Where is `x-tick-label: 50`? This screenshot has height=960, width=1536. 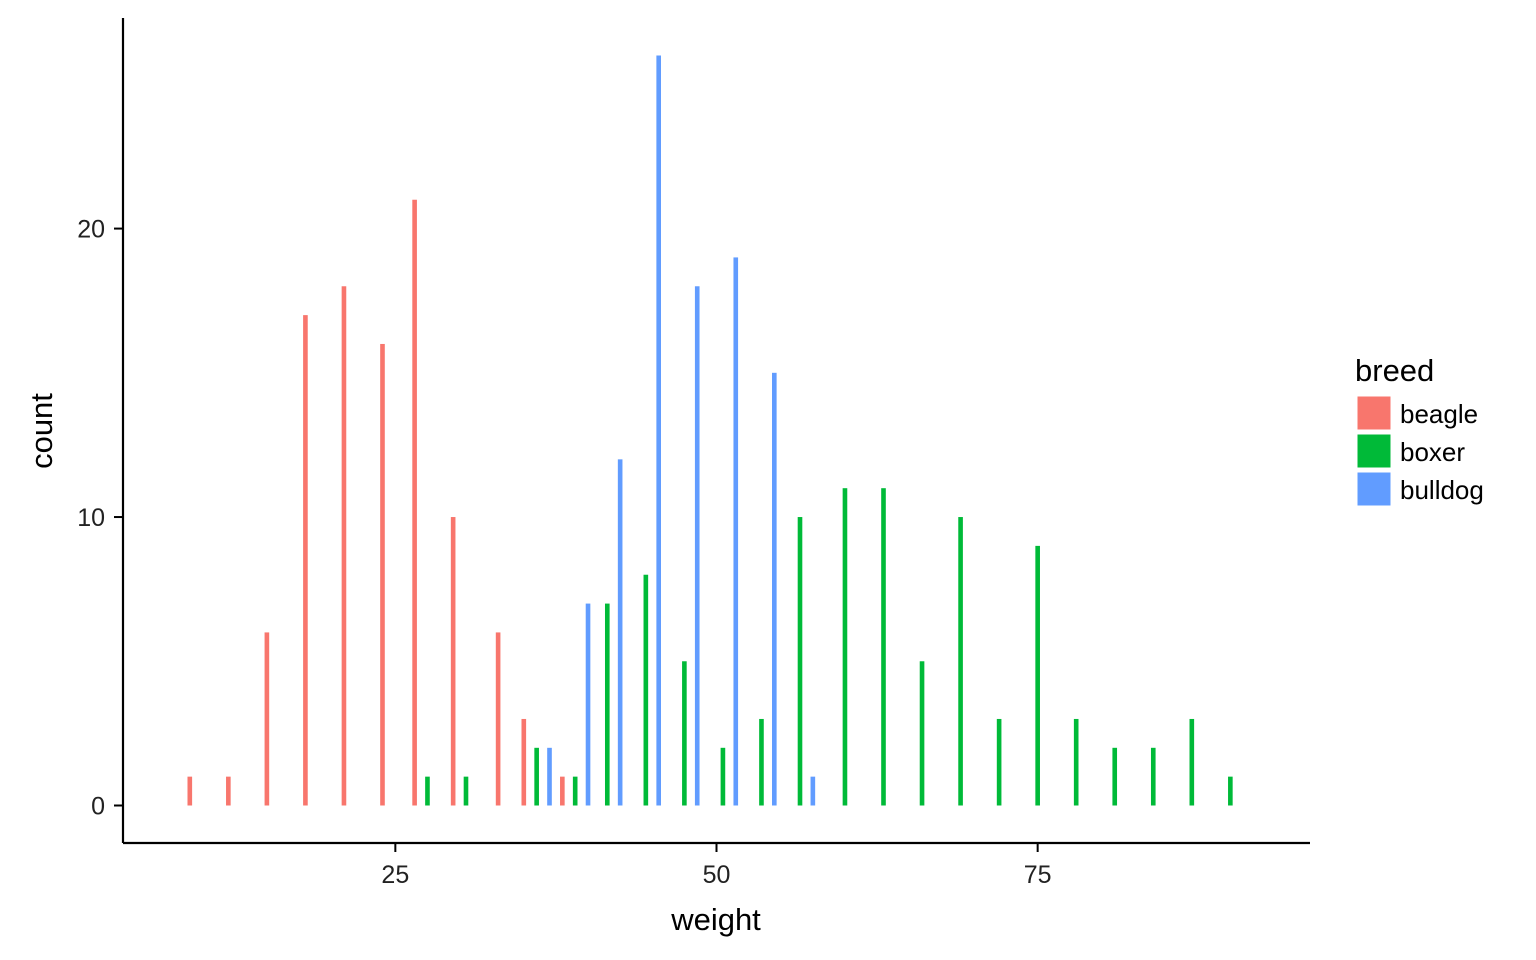
x-tick-label: 50 is located at coordinates (717, 875).